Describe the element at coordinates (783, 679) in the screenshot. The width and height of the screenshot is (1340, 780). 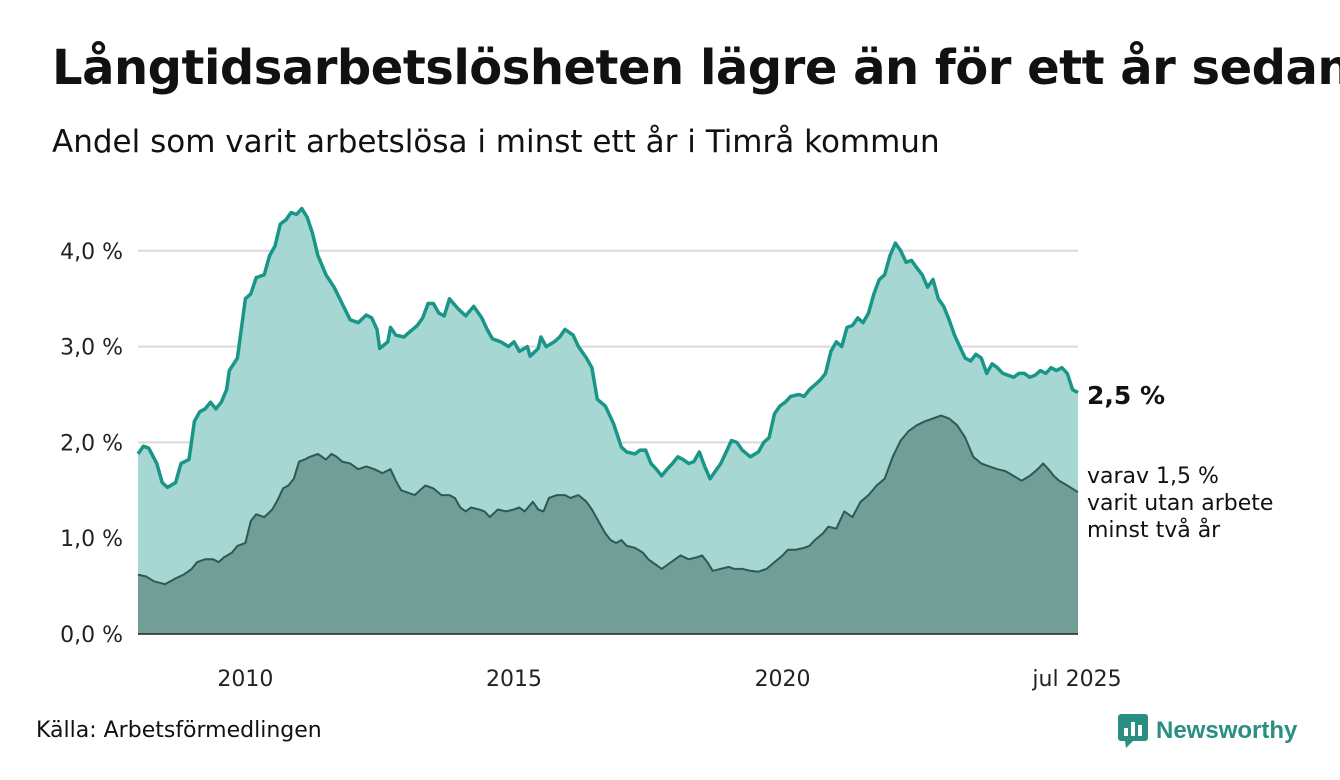
I see `x-tick-label: 2020` at that location.